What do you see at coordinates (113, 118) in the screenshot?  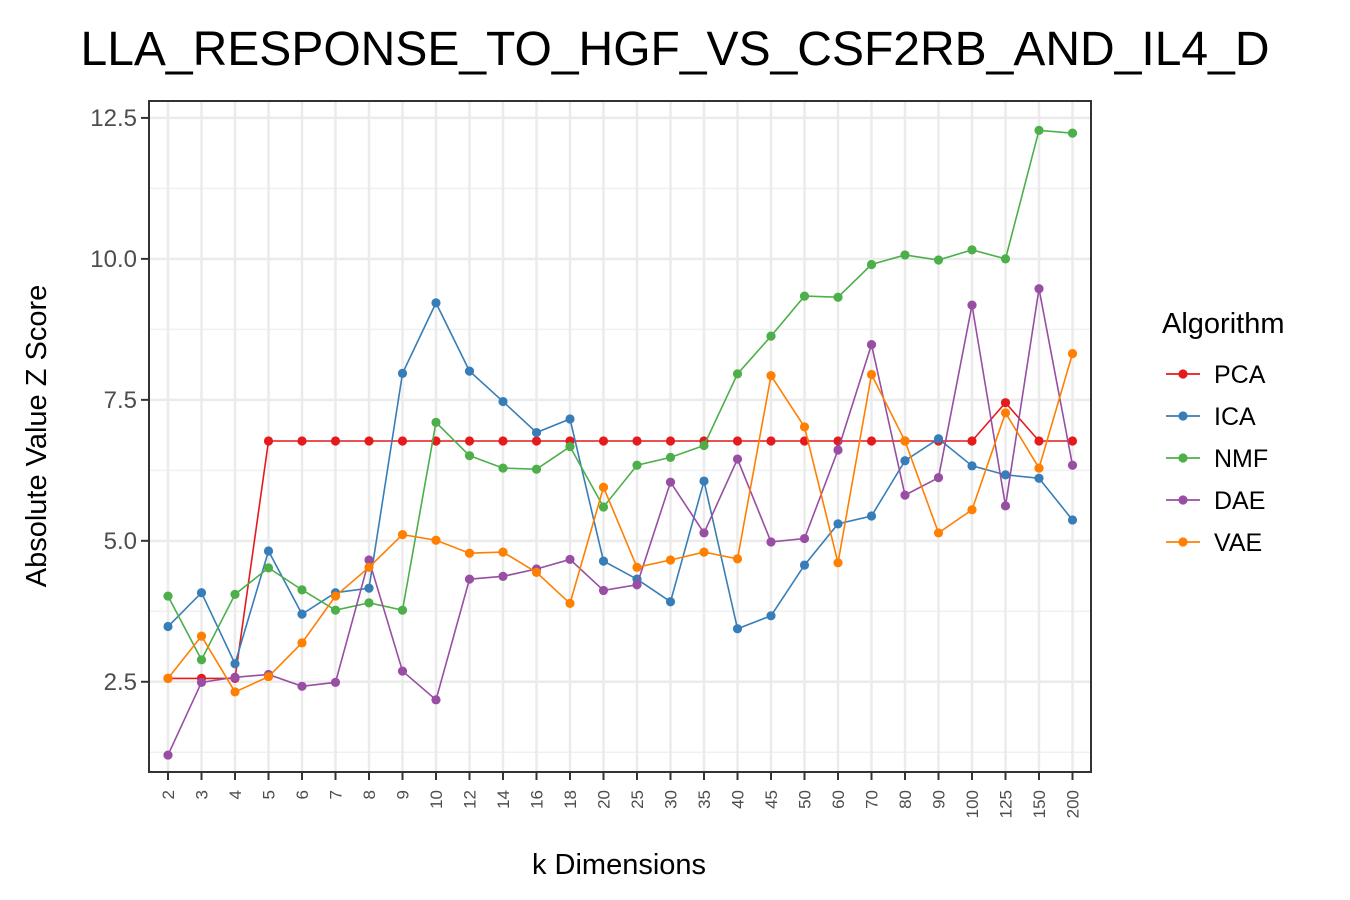 I see `y-tick-label: 12.5` at bounding box center [113, 118].